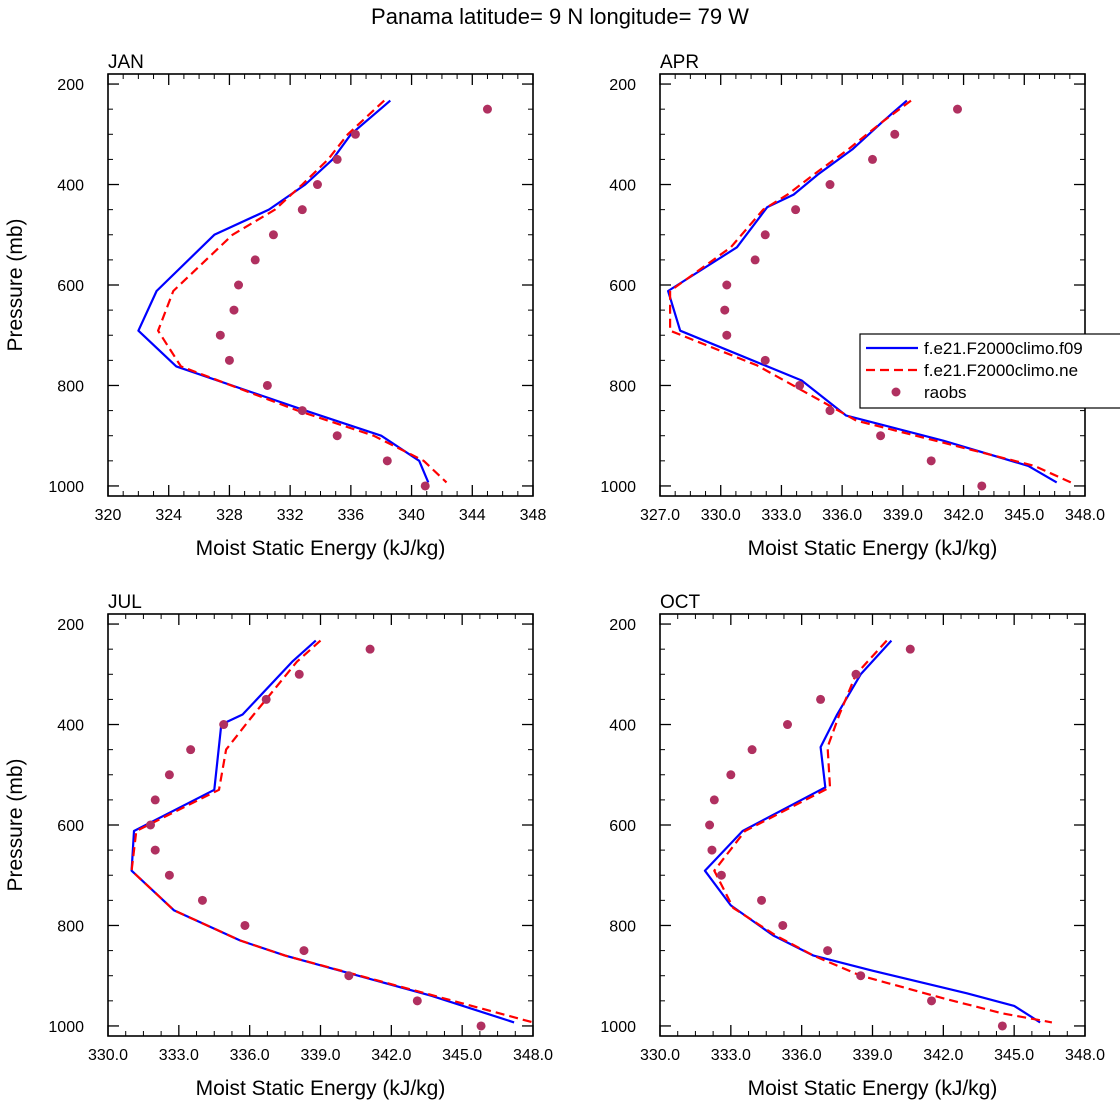 This screenshot has width=1120, height=1120. What do you see at coordinates (1001, 370) in the screenshot?
I see `legend-label: f.e21.F2000climo.ne` at bounding box center [1001, 370].